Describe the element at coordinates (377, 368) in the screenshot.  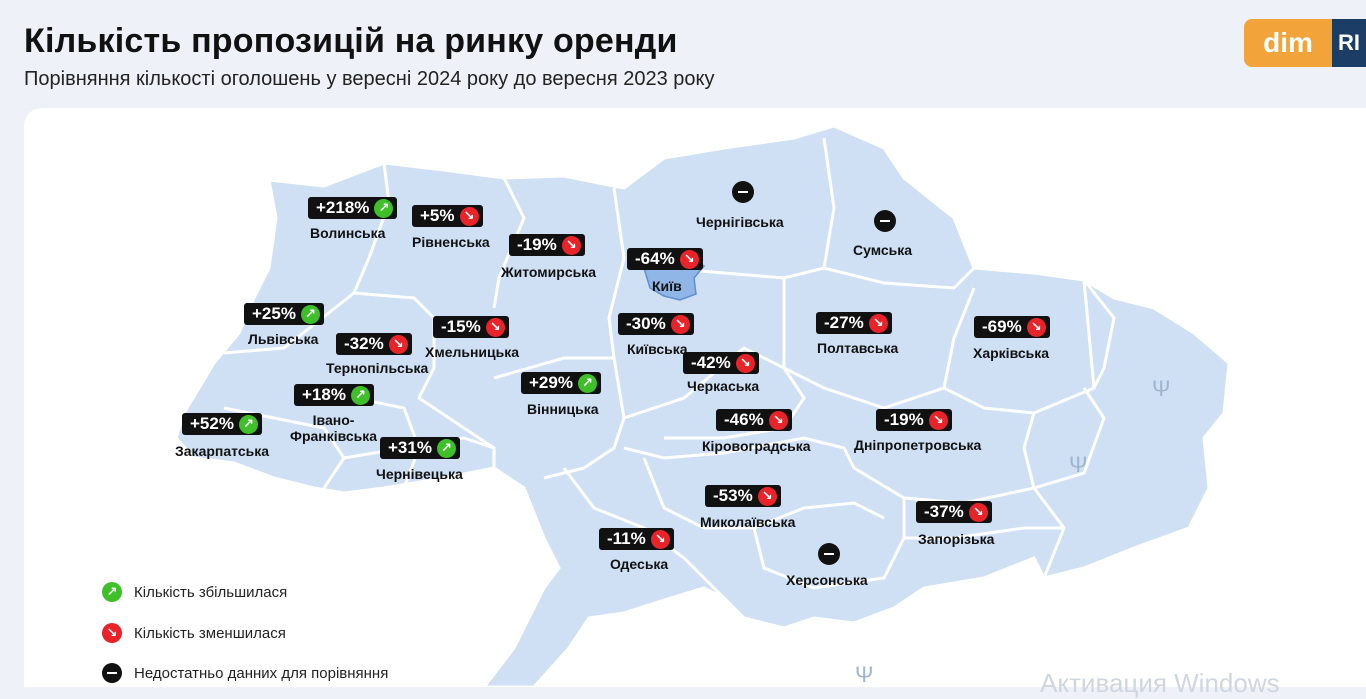
I see `region-label-ternopilska: Тернопільська` at that location.